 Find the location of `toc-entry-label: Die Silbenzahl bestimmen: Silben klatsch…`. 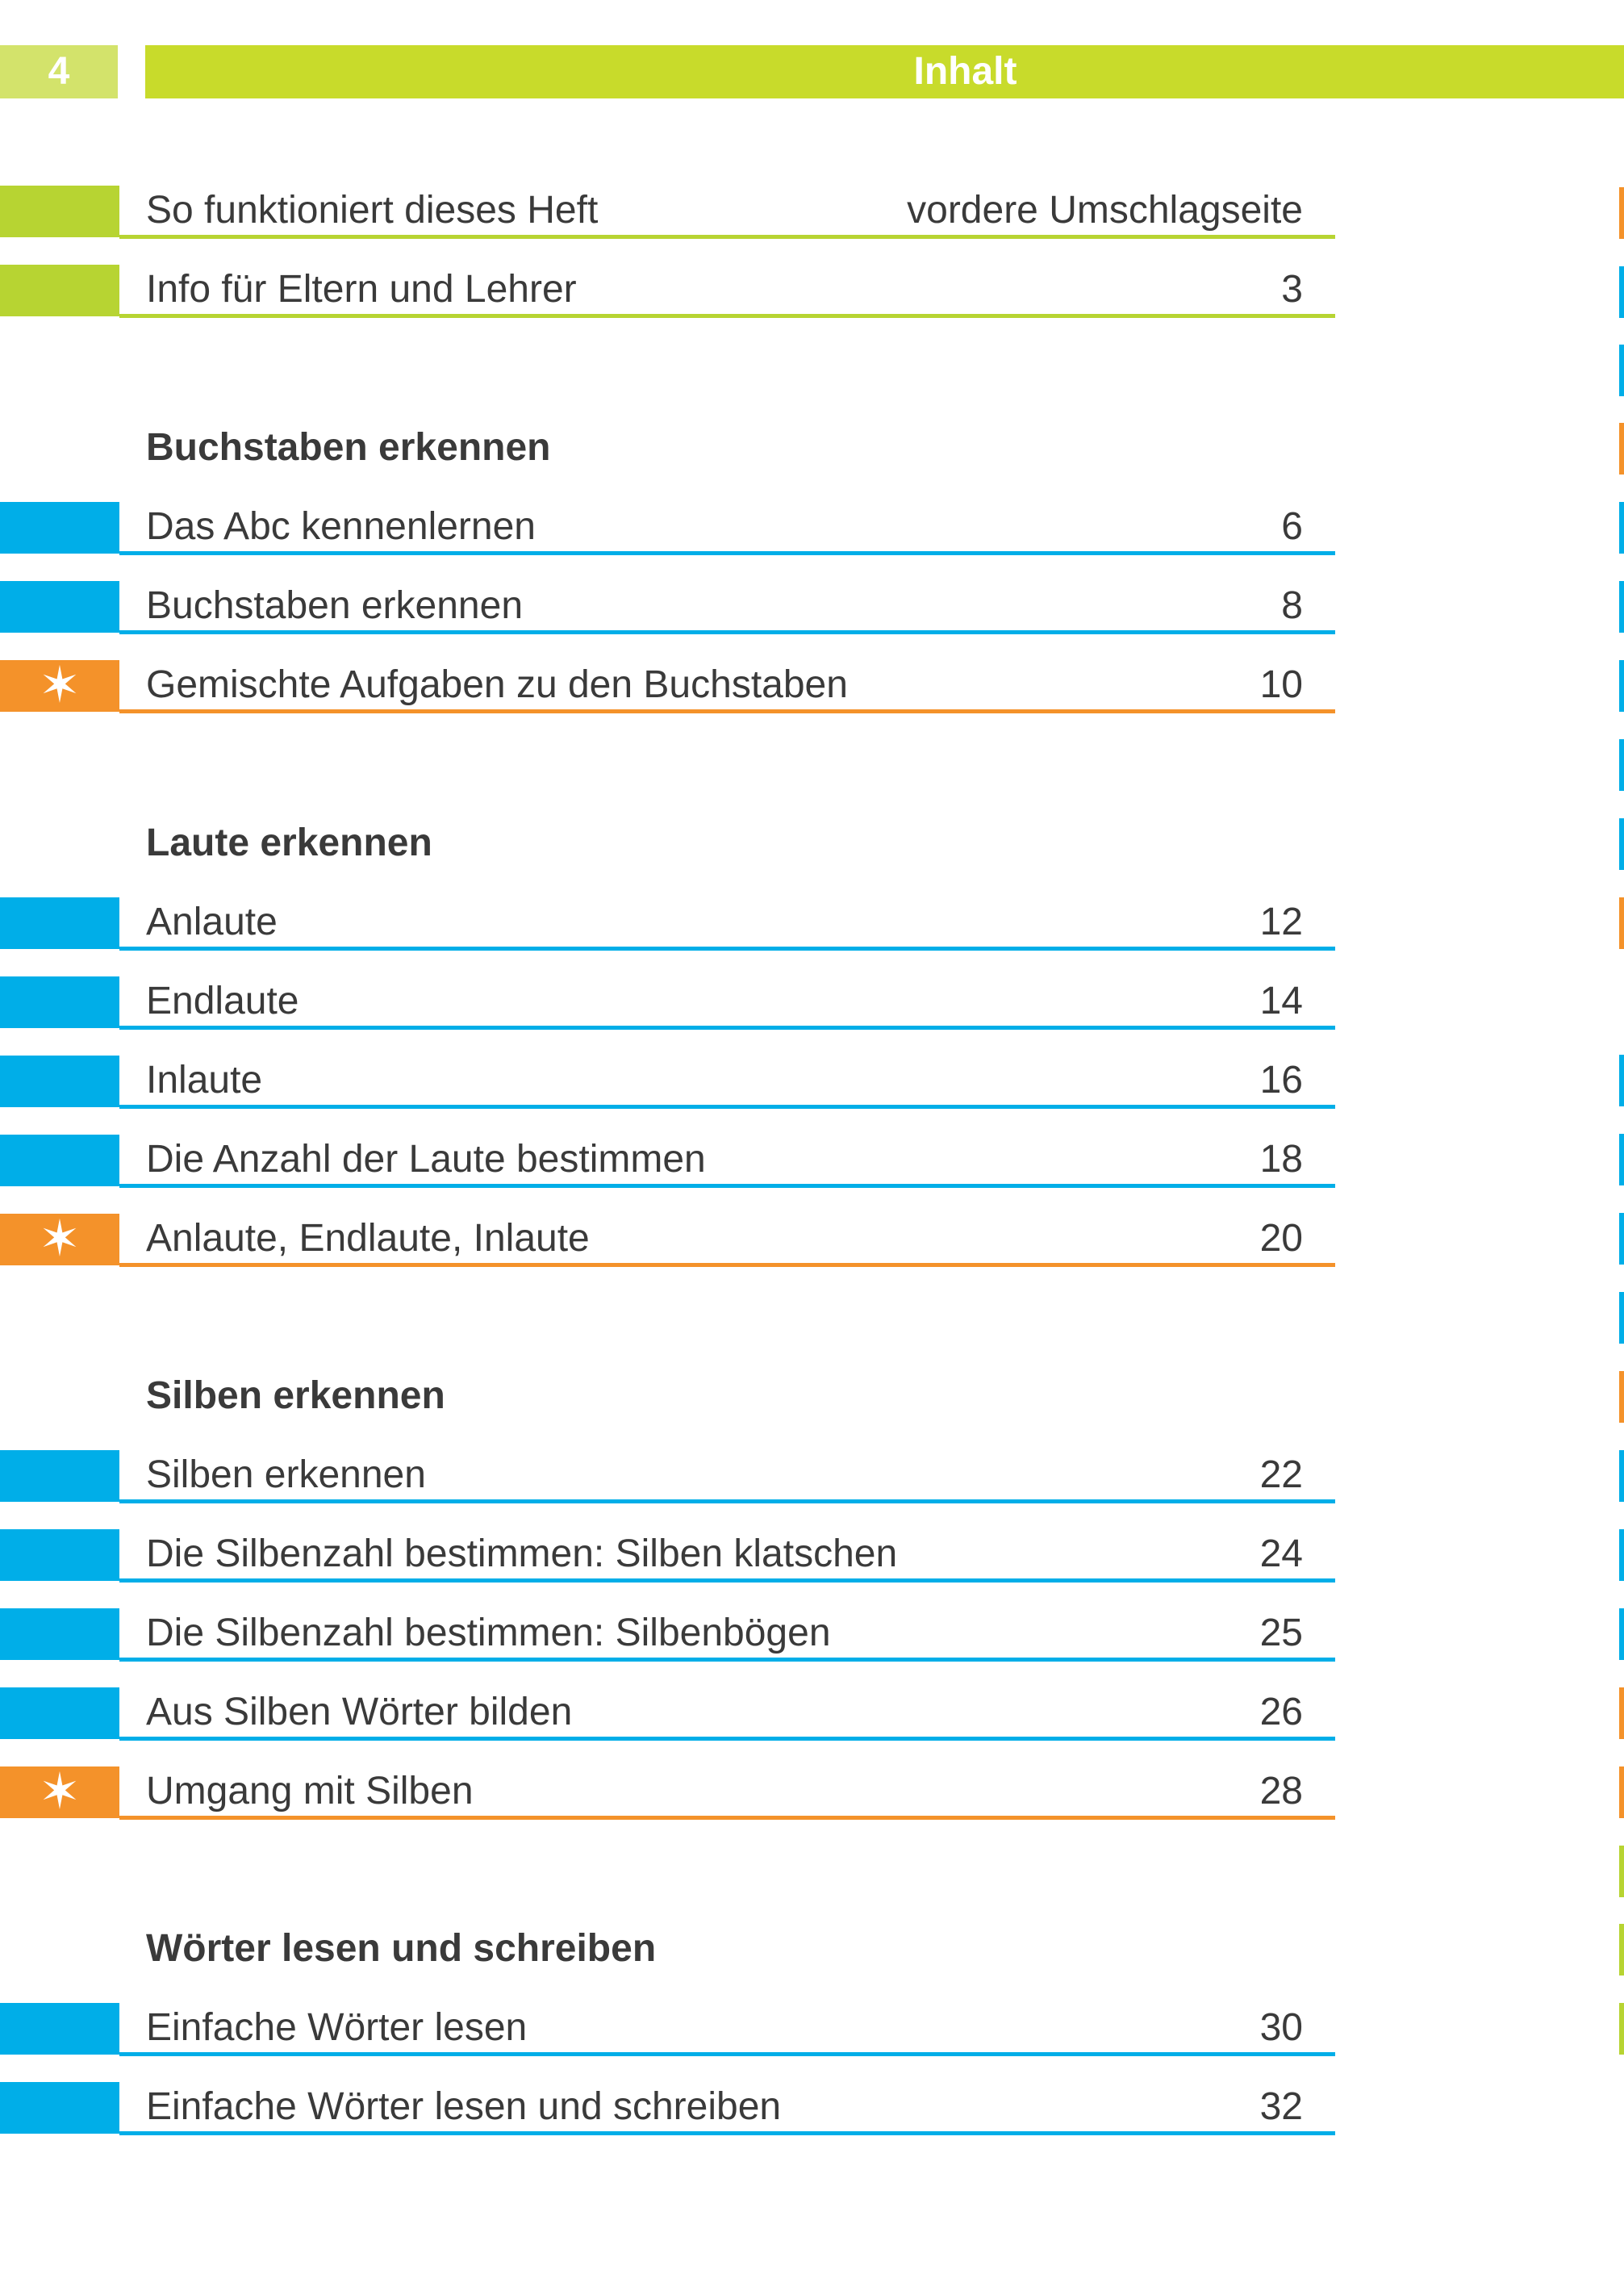

toc-entry-label: Die Silbenzahl bestimmen: Silben klatsch… is located at coordinates (522, 1553).